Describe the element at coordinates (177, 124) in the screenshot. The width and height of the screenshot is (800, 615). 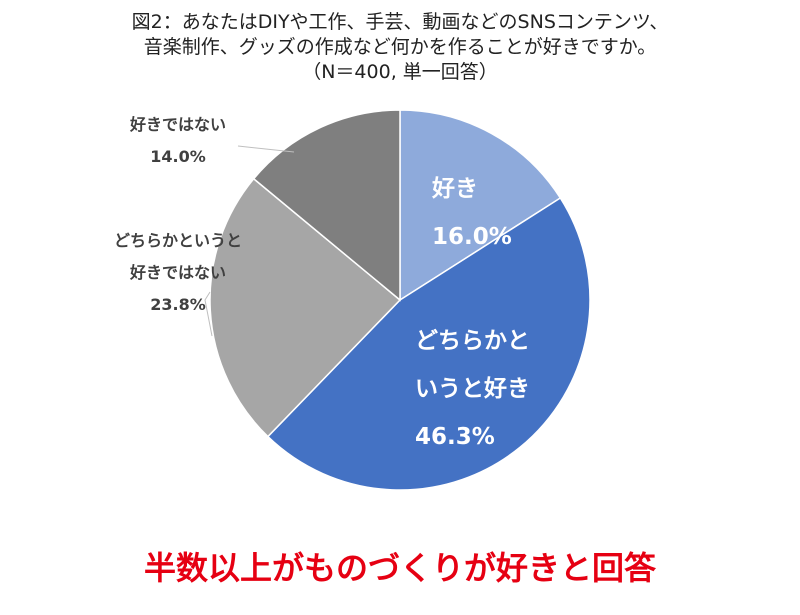
I see `slice-category-label-4: 好きではない` at that location.